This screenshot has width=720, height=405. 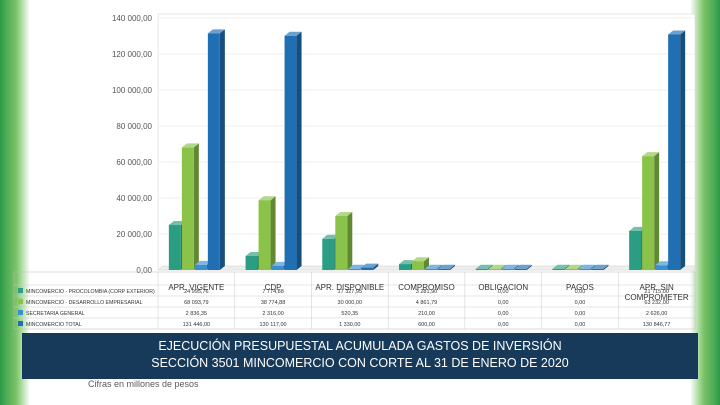 I want to click on table-value: 520,35, so click(x=349, y=314).